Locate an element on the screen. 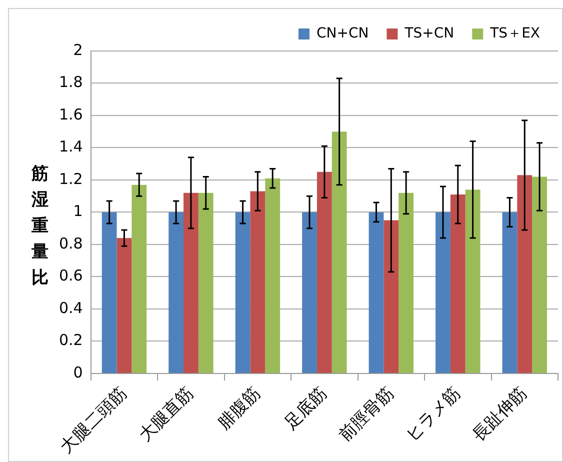  y-tick-label: 1.6 is located at coordinates (70, 114).